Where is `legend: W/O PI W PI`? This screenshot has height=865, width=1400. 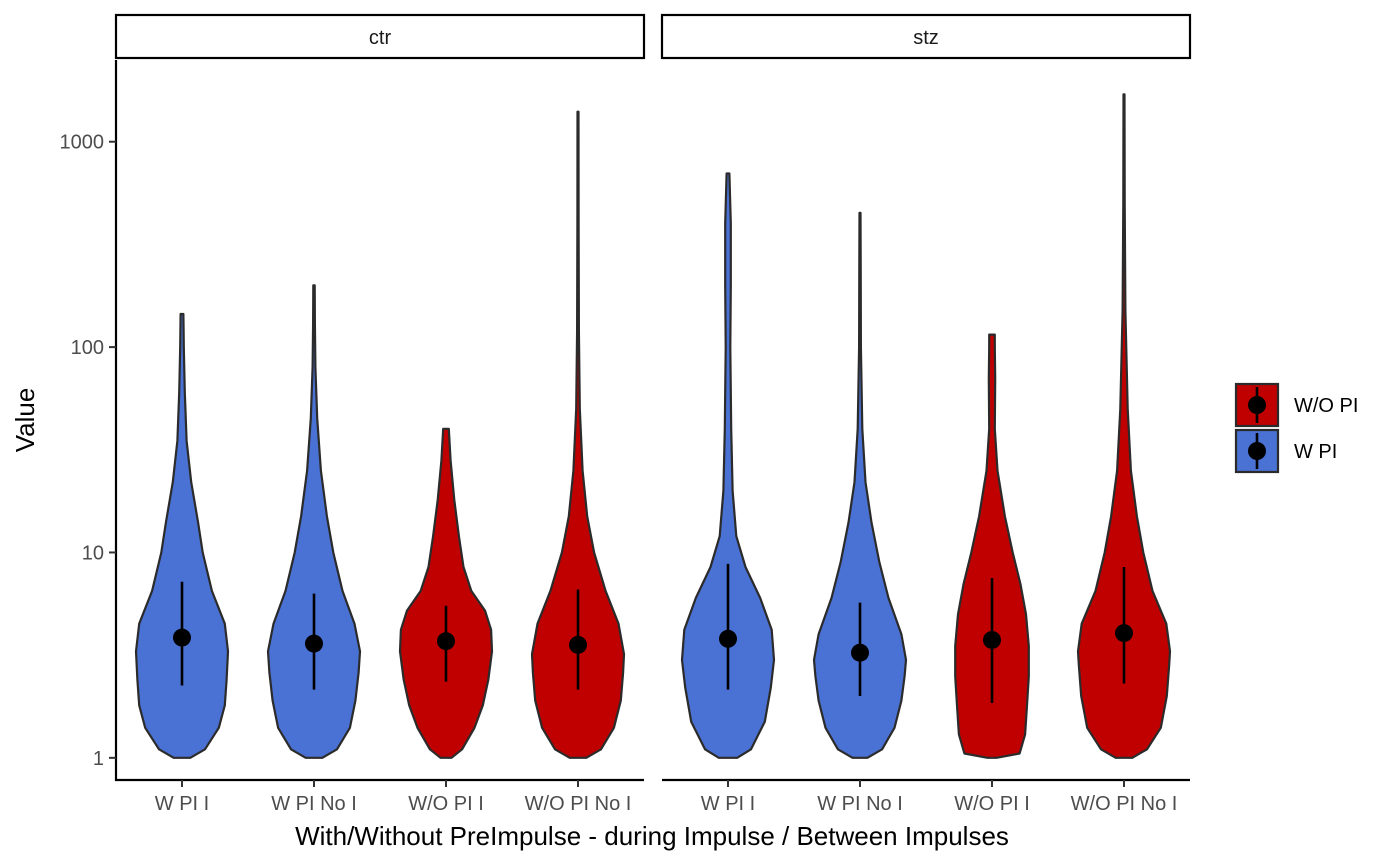 legend: W/O PI W PI is located at coordinates (1296, 428).